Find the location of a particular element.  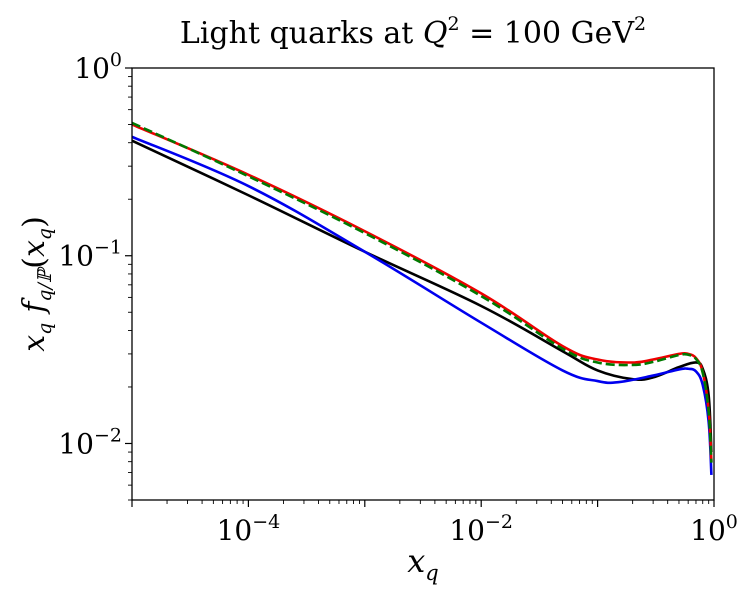

y-tick-label: 10⁻² is located at coordinates (90, 442).